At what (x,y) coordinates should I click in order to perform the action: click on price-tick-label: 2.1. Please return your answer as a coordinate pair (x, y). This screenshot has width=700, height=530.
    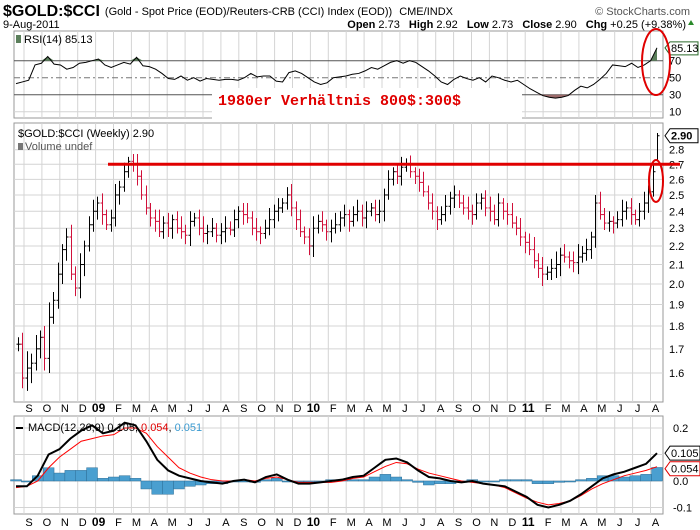
    Looking at the image, I should click on (676, 266).